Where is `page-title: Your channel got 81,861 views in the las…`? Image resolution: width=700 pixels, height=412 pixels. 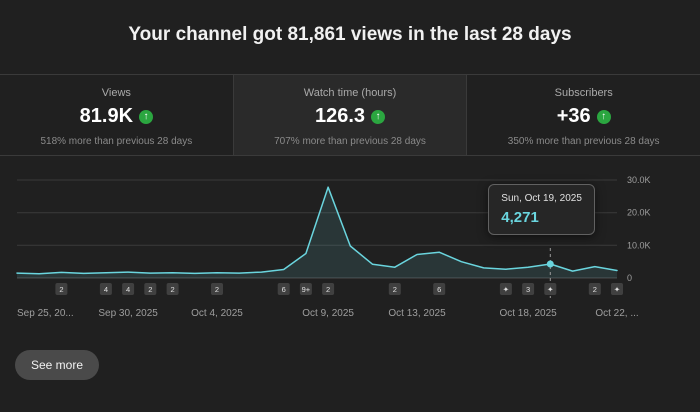 page-title: Your channel got 81,861 views in the las… is located at coordinates (350, 34).